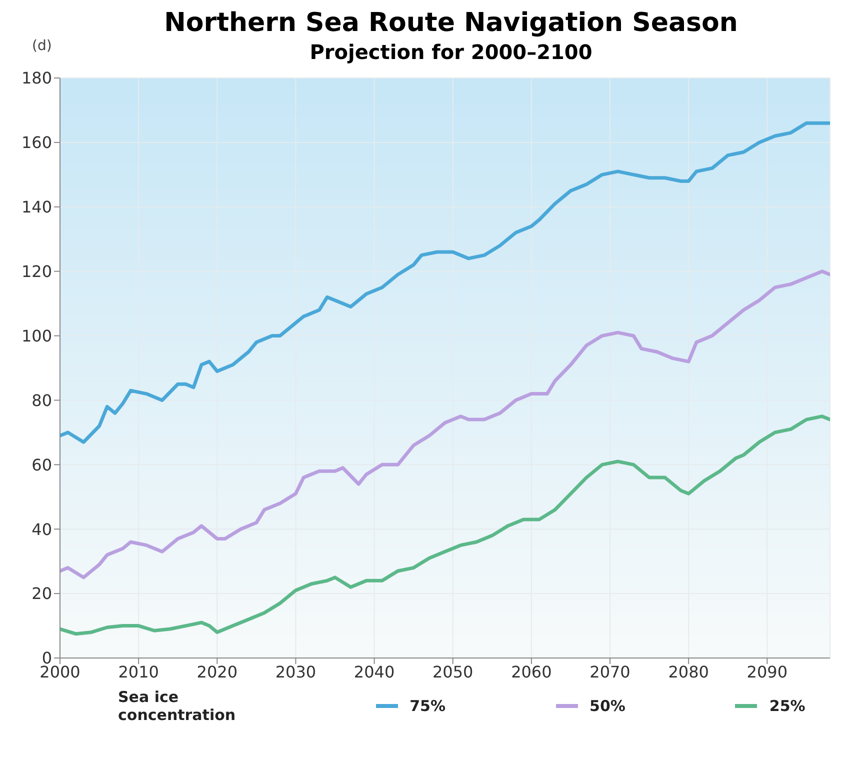 Image resolution: width=842 pixels, height=757 pixels. What do you see at coordinates (427, 706) in the screenshot?
I see `legend-label: 75%` at bounding box center [427, 706].